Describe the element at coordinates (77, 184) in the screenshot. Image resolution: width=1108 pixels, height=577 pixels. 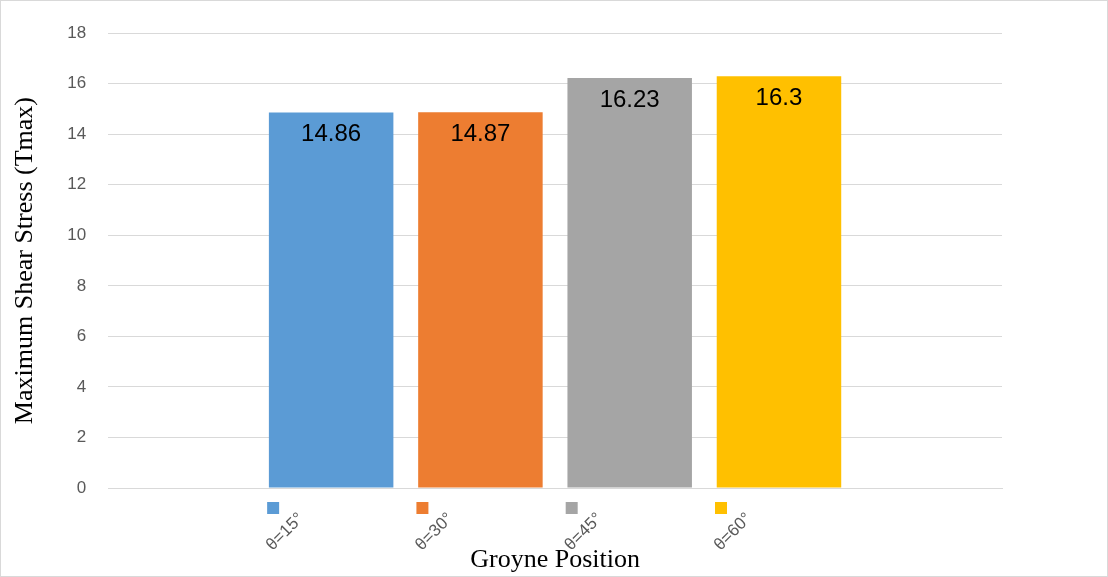
I see `y-tick-label: 12` at that location.